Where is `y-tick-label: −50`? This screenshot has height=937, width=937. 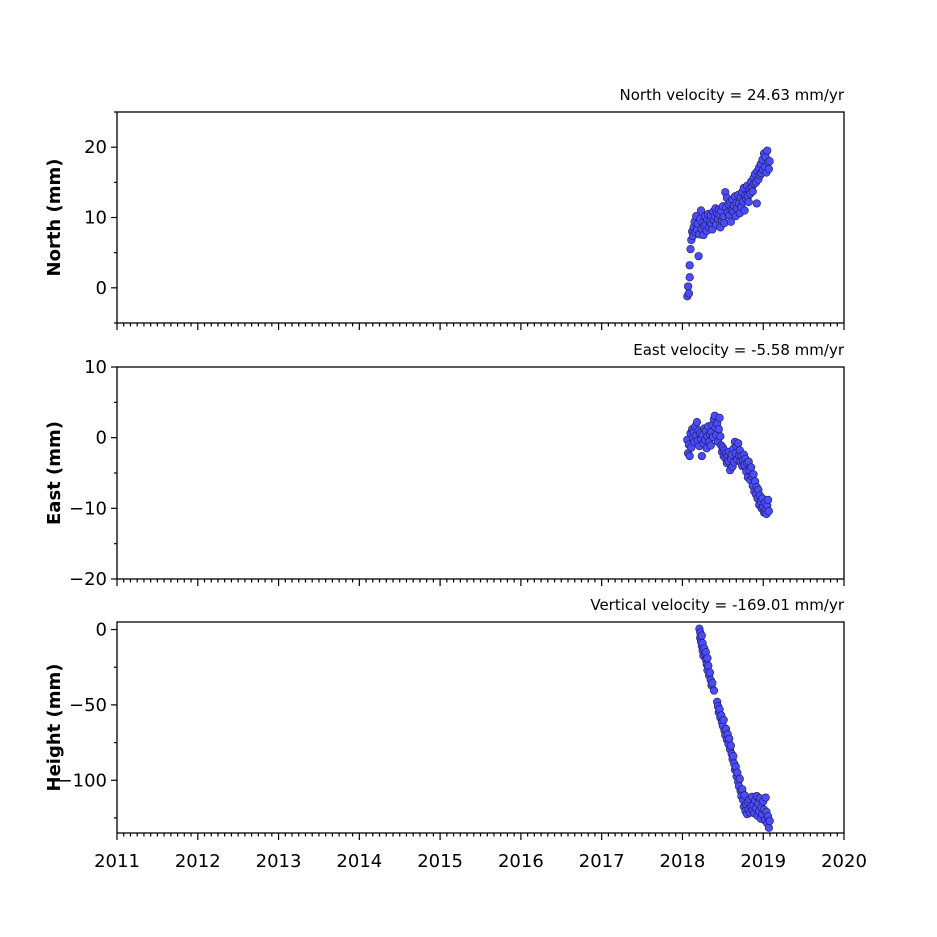
y-tick-label: −50 is located at coordinates (88, 705).